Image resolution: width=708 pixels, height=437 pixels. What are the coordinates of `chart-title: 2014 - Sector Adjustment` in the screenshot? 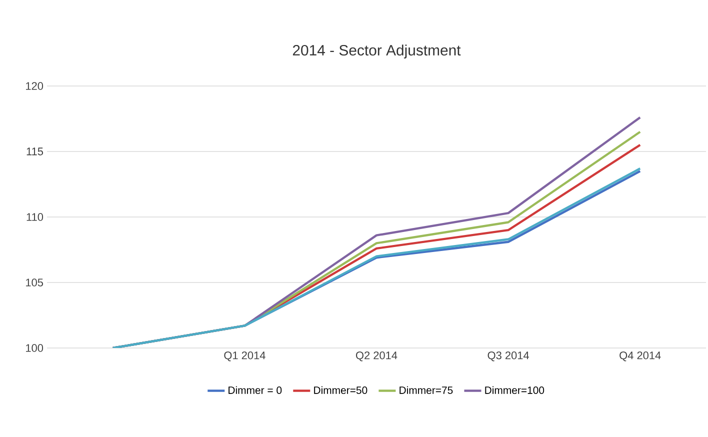 It's located at (376, 51).